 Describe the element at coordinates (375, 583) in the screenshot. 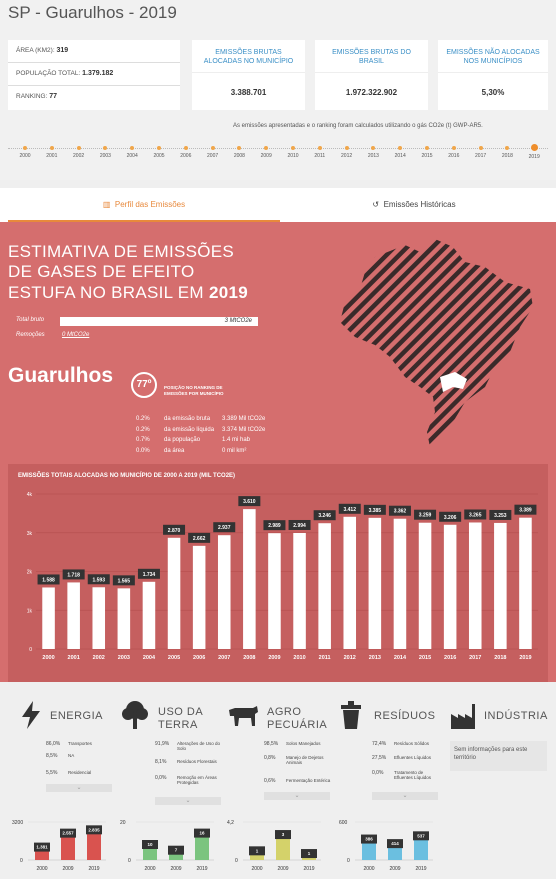

I see `bar-2013` at that location.